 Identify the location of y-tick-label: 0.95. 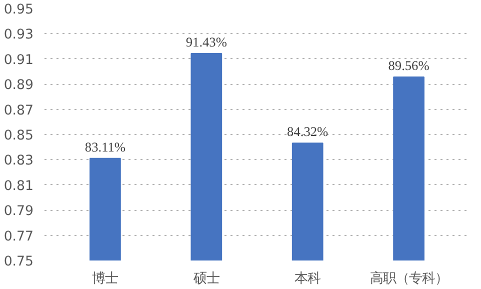
(19, 10).